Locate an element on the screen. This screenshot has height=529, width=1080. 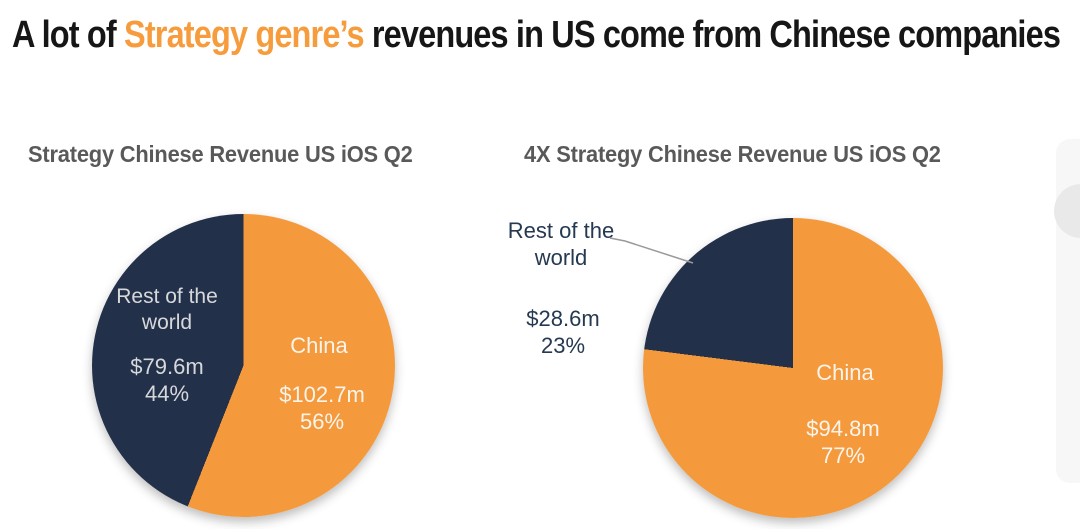
slice-value-percent: 56% is located at coordinates (322, 421).